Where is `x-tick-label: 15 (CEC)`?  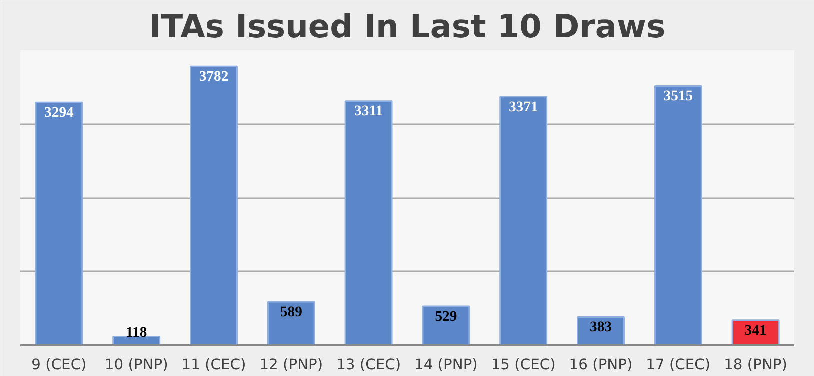 x-tick-label: 15 (CEC) is located at coordinates (523, 365).